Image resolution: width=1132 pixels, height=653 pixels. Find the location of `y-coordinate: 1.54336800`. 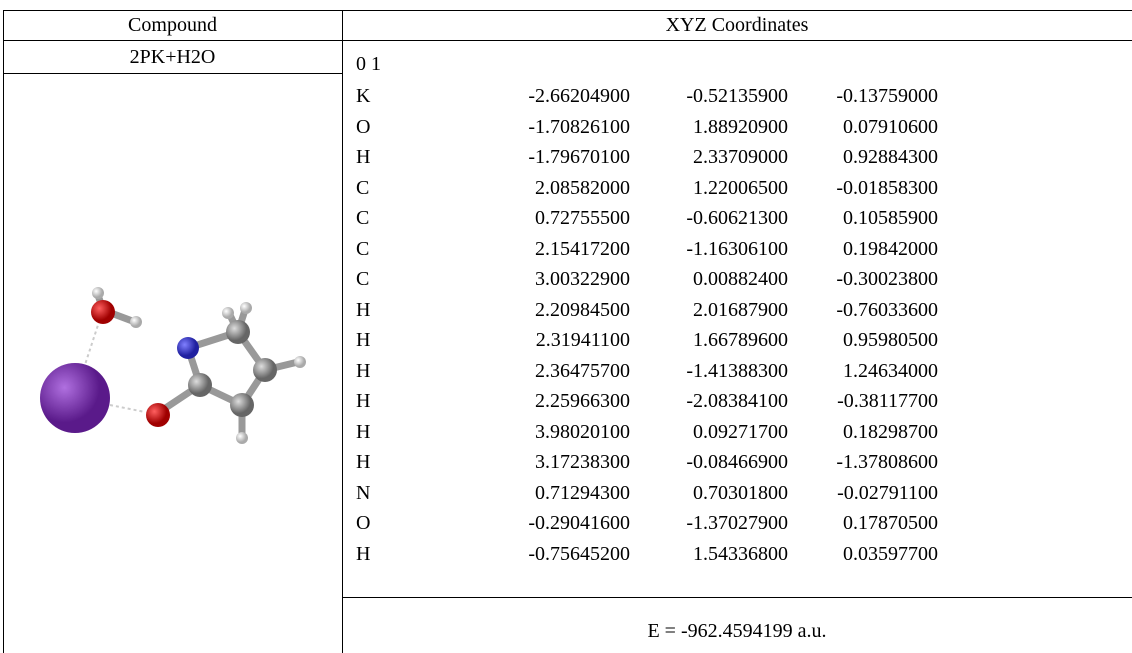

y-coordinate: 1.54336800 is located at coordinates (740, 553).